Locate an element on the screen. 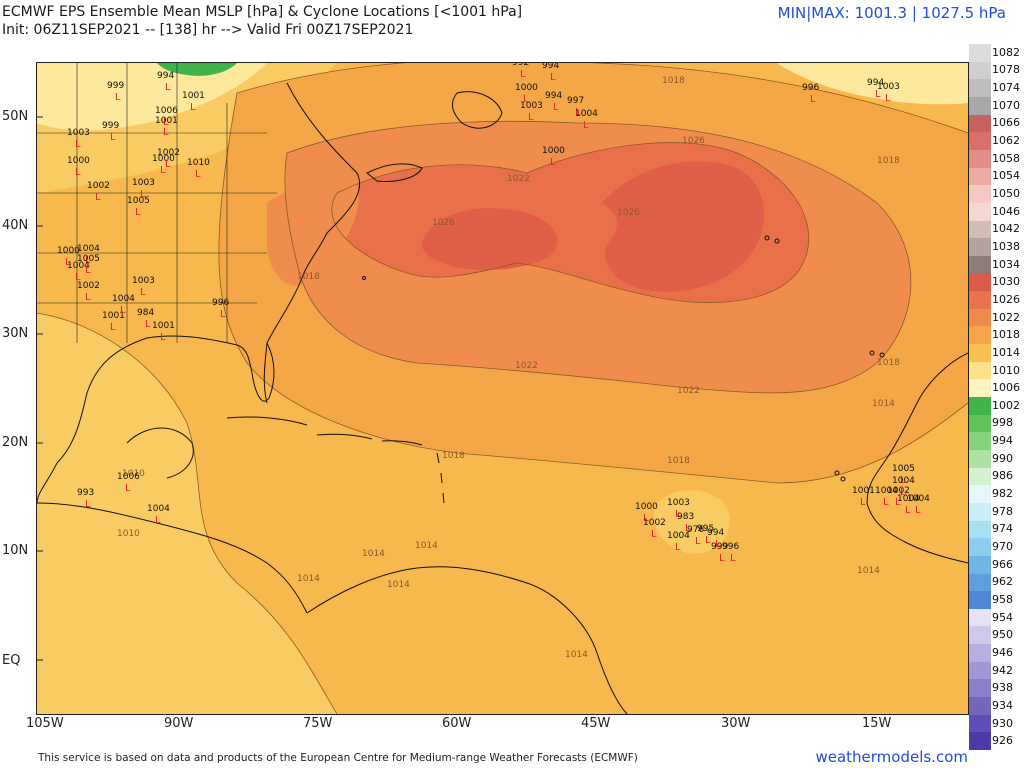  colorbar-label: 970 is located at coordinates (1002, 547).